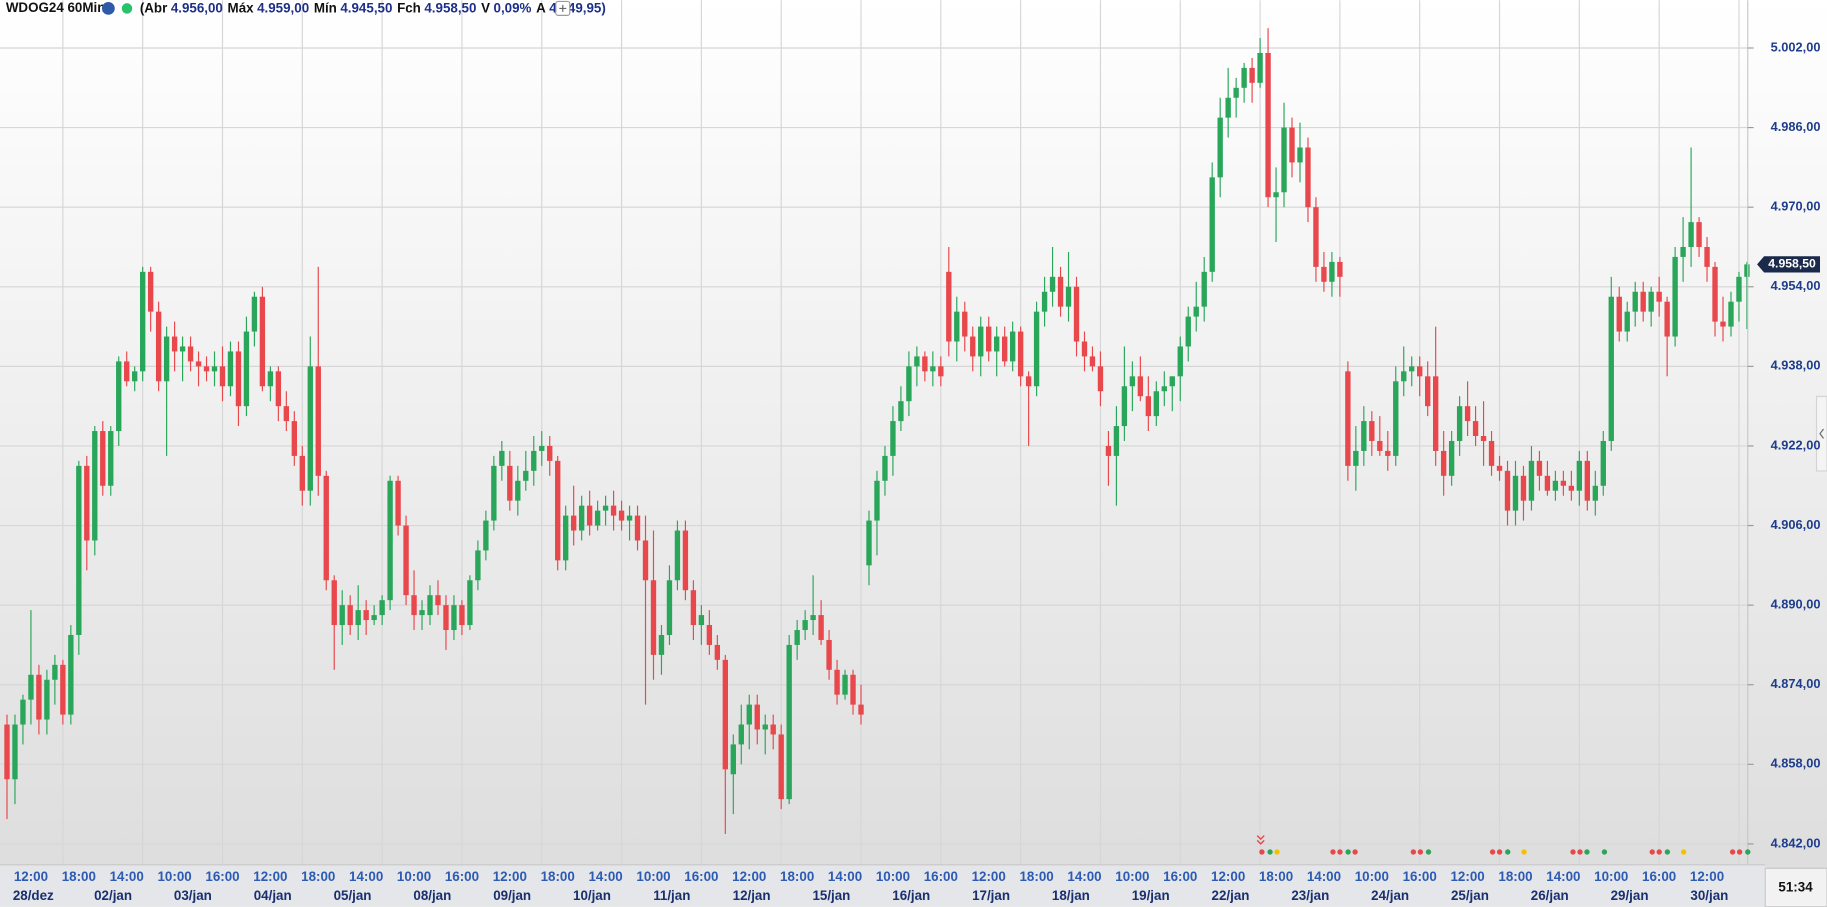  Describe the element at coordinates (1796, 763) in the screenshot. I see `y-tick-label: 4.858,00` at that location.